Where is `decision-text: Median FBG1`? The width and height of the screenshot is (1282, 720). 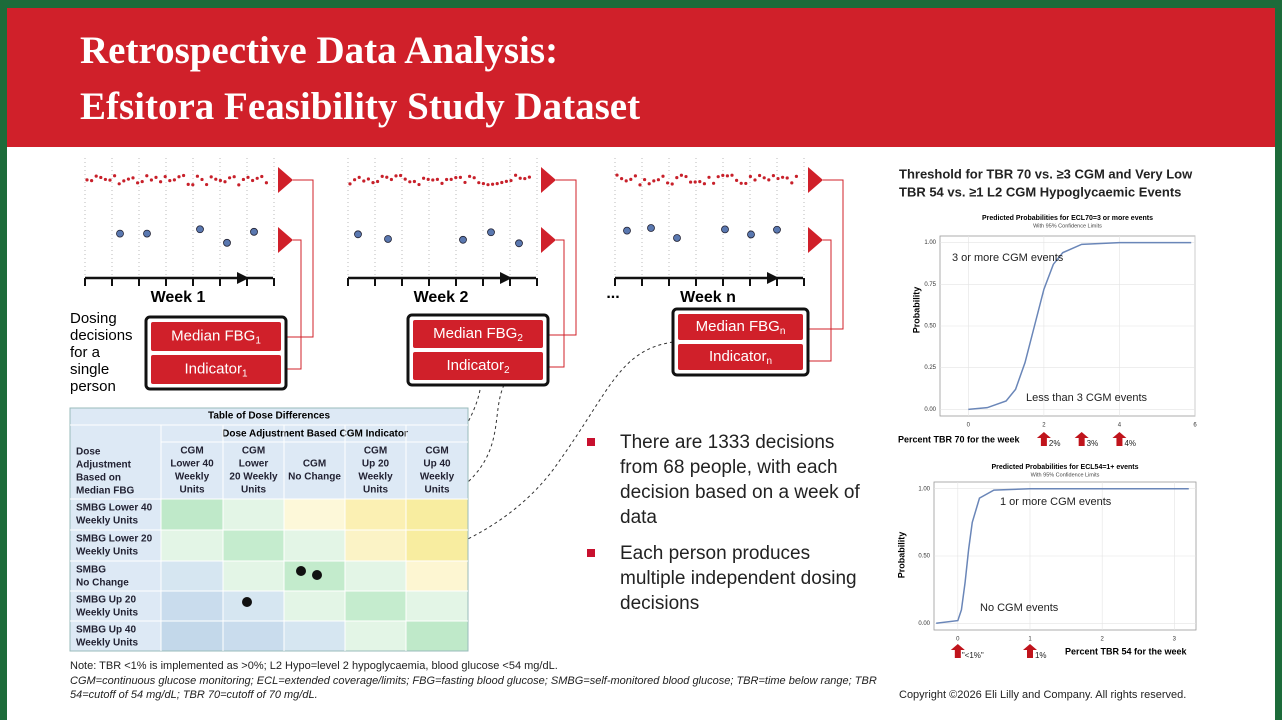 decision-text: Median FBG1 is located at coordinates (216, 336).